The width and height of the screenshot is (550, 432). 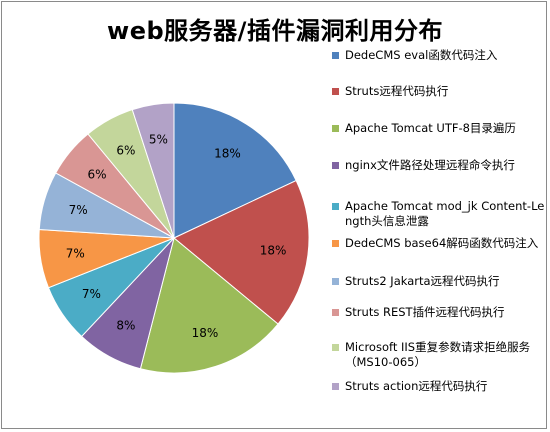 What do you see at coordinates (425, 312) in the screenshot?
I see `legend-label: Struts REST插件远程代码执行` at bounding box center [425, 312].